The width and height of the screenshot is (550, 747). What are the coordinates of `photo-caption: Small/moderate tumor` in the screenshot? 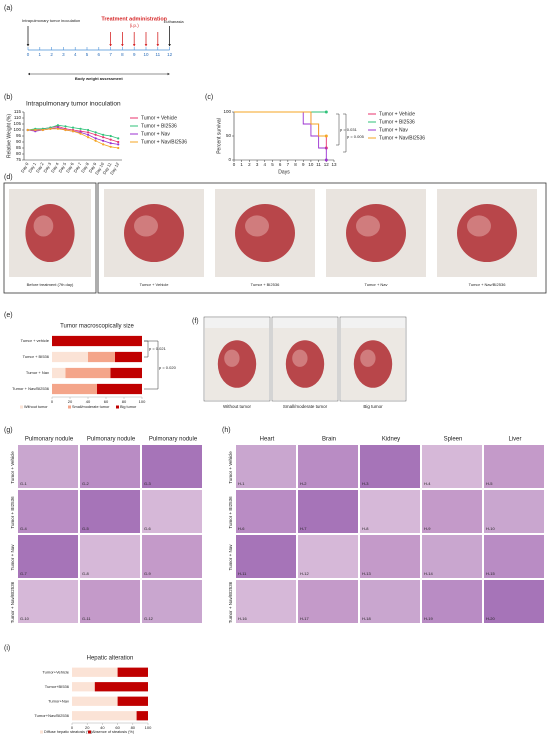 It's located at (305, 406).